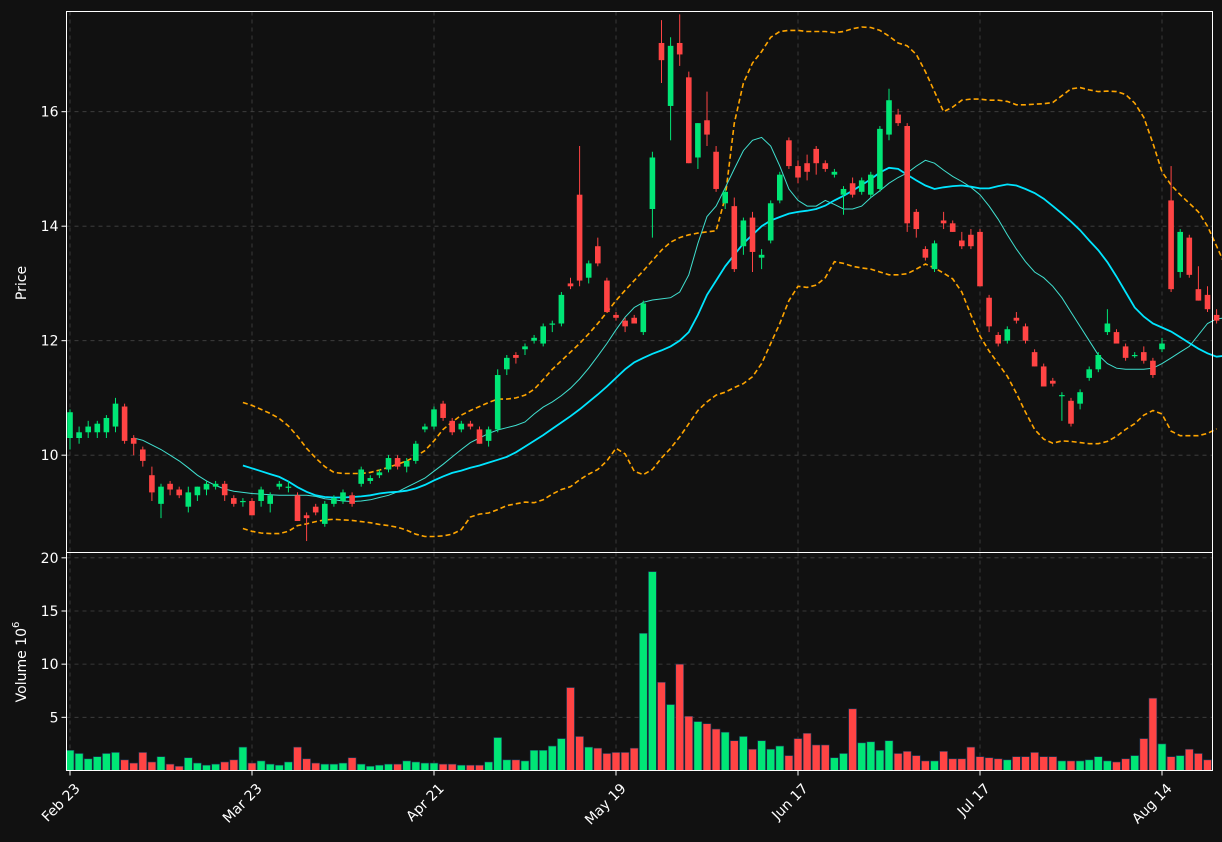 Image resolution: width=1222 pixels, height=842 pixels. Describe the element at coordinates (50, 456) in the screenshot. I see `price-tick-label: 10` at that location.